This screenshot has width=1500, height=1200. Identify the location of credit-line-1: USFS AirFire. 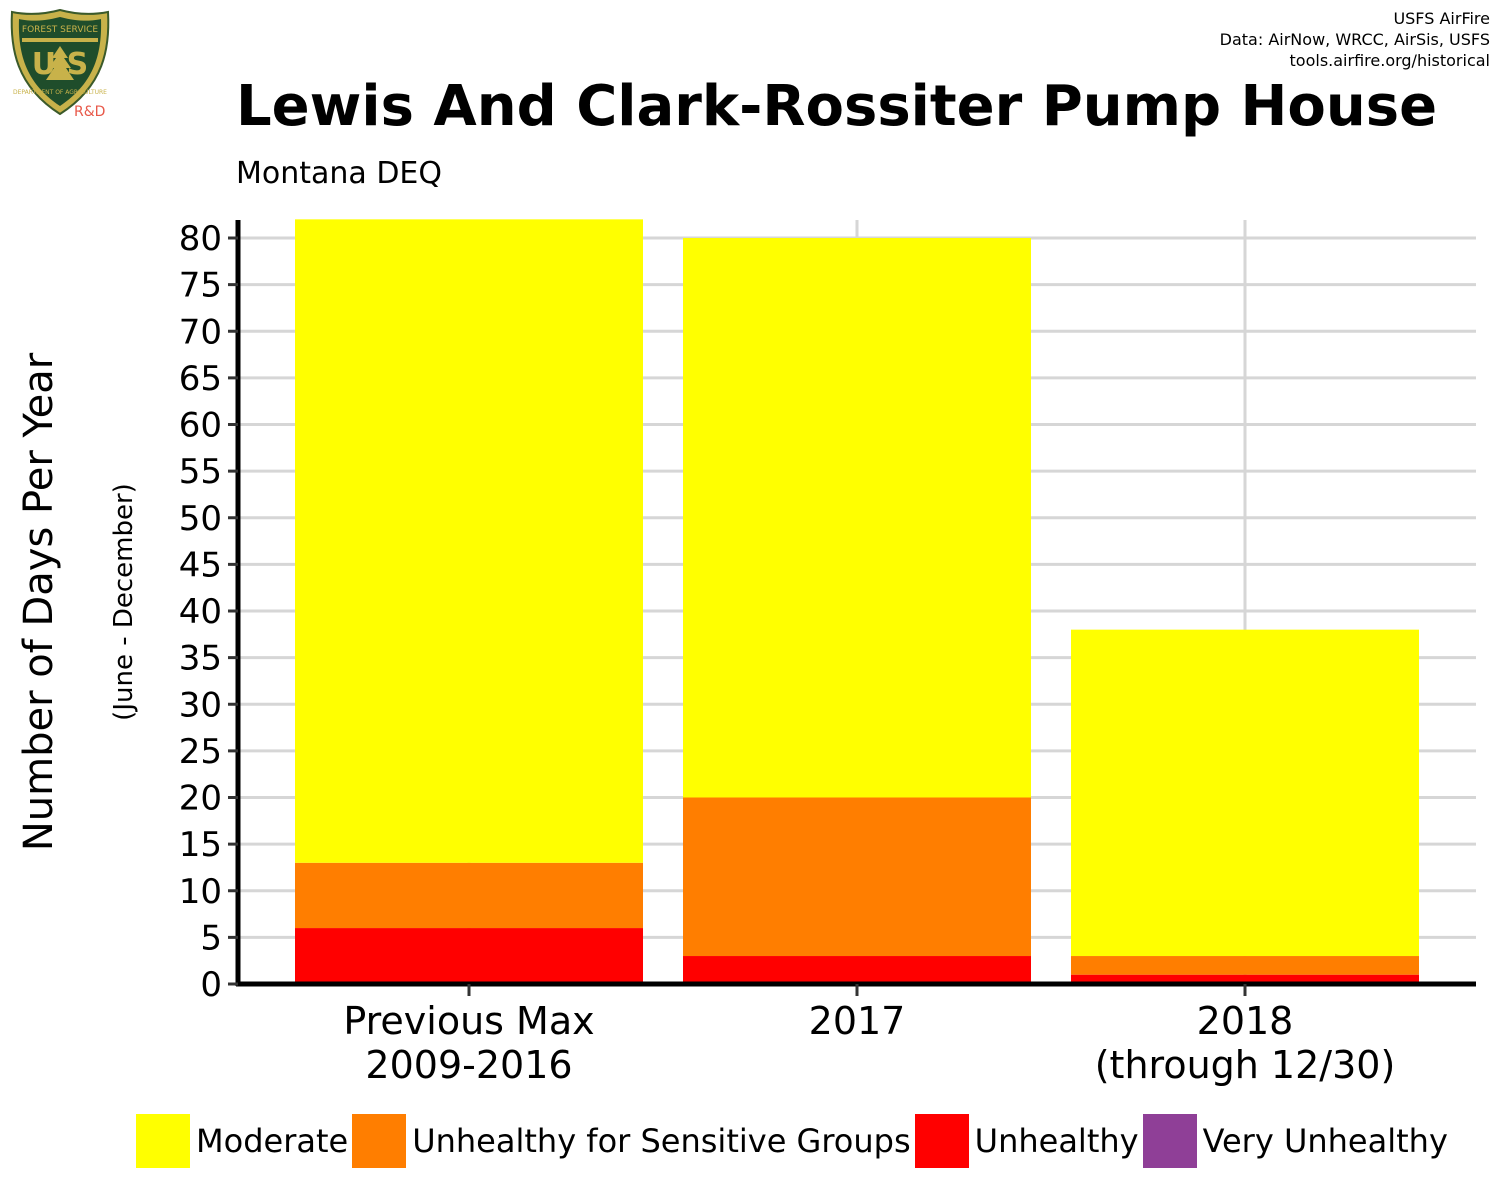
(1441, 18).